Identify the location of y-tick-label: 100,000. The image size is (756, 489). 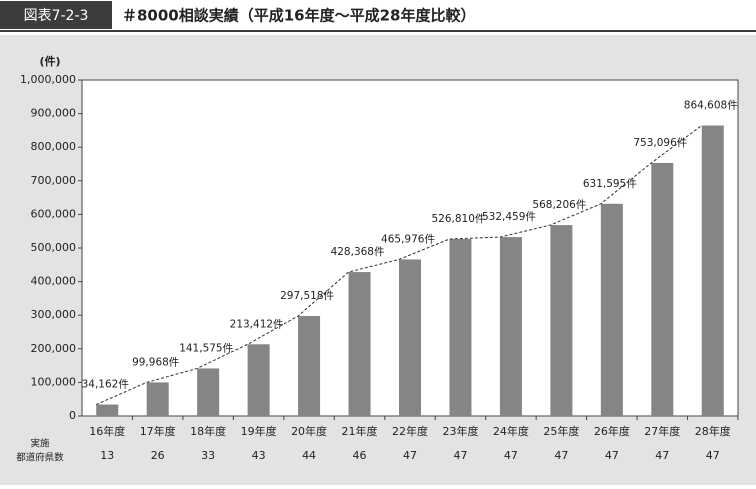
(54, 381).